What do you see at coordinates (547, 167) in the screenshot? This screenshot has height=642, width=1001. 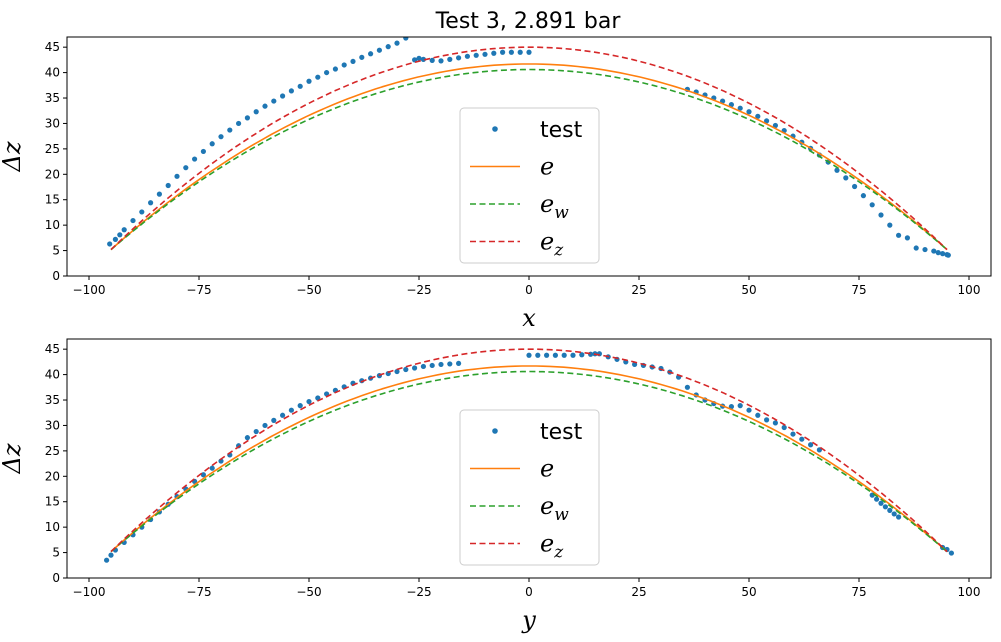 I see `legend-label-e: e` at bounding box center [547, 167].